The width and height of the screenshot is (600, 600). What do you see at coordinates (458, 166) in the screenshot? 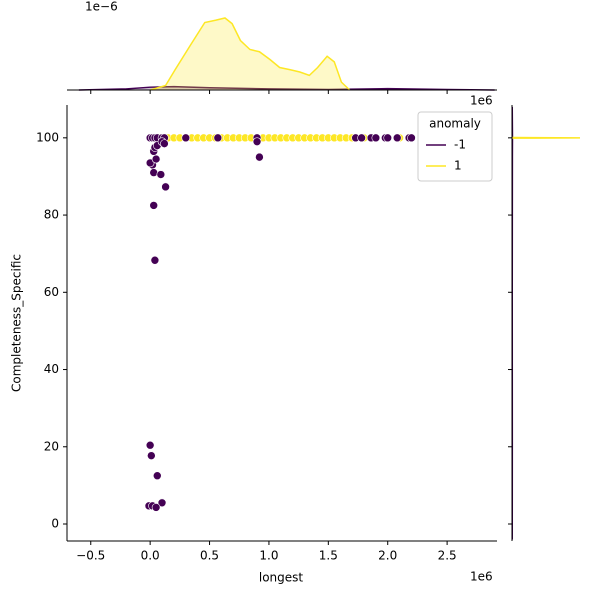
I see `legend-label: 1` at bounding box center [458, 166].